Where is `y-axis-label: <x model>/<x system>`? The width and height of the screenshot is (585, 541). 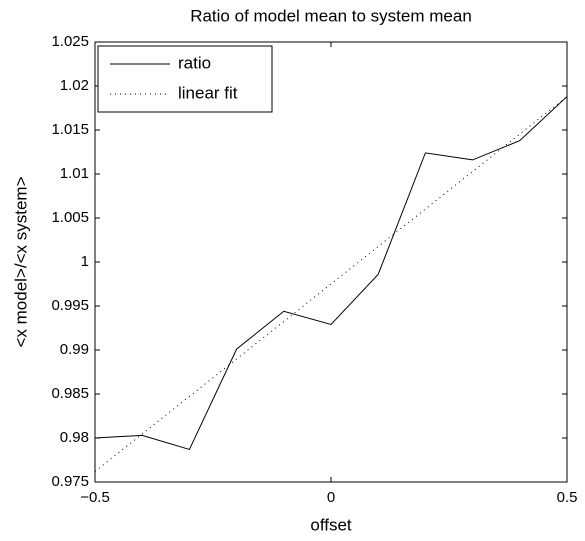 y-axis-label: <x model>/<x system> is located at coordinates (20, 261).